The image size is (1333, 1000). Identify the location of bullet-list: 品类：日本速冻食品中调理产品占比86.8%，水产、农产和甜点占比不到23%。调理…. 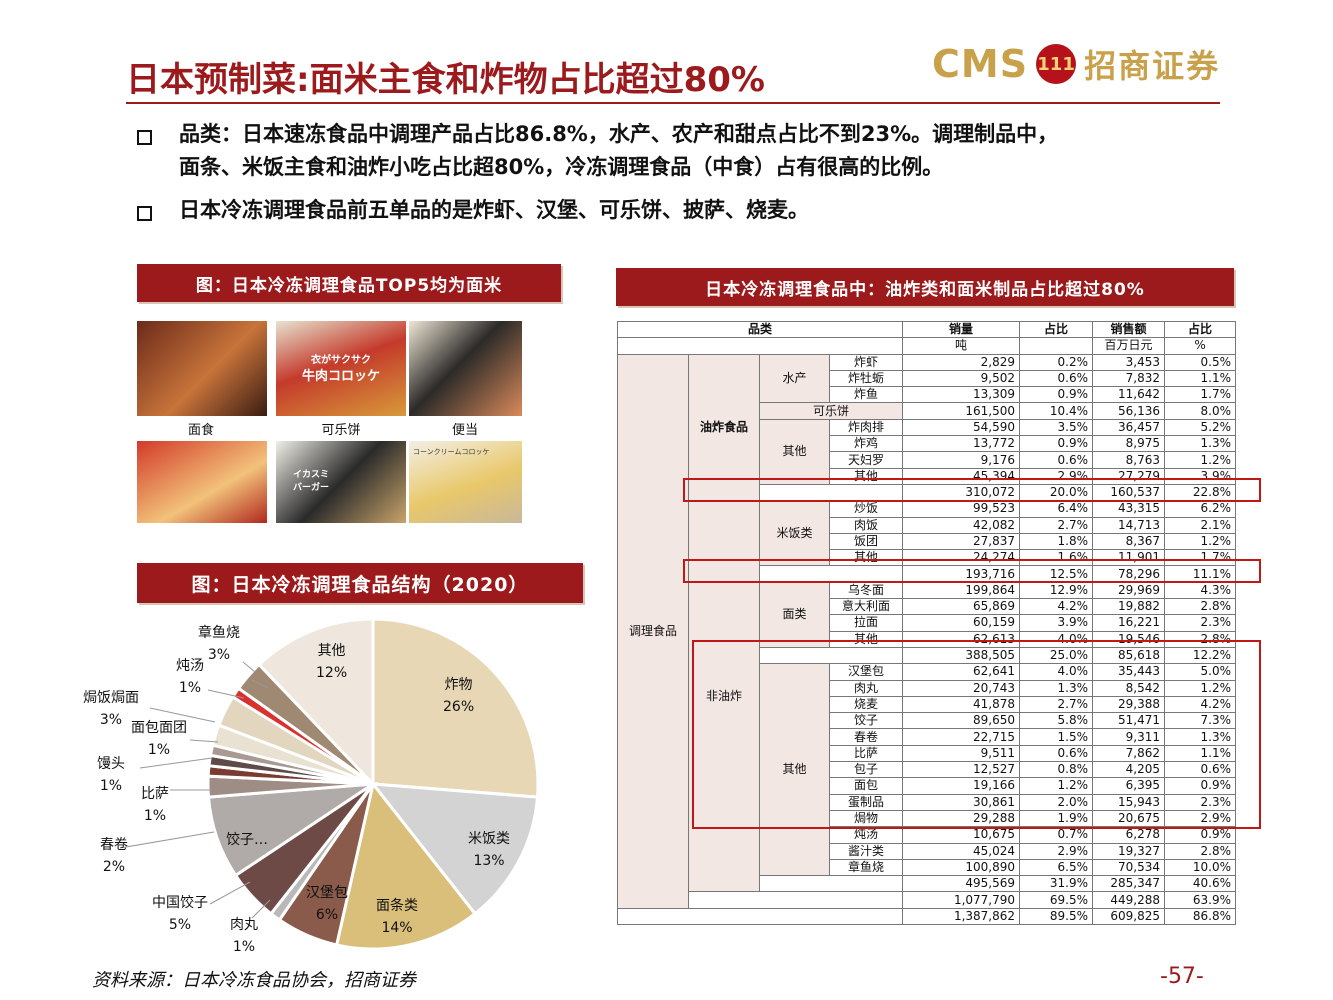
(683, 172).